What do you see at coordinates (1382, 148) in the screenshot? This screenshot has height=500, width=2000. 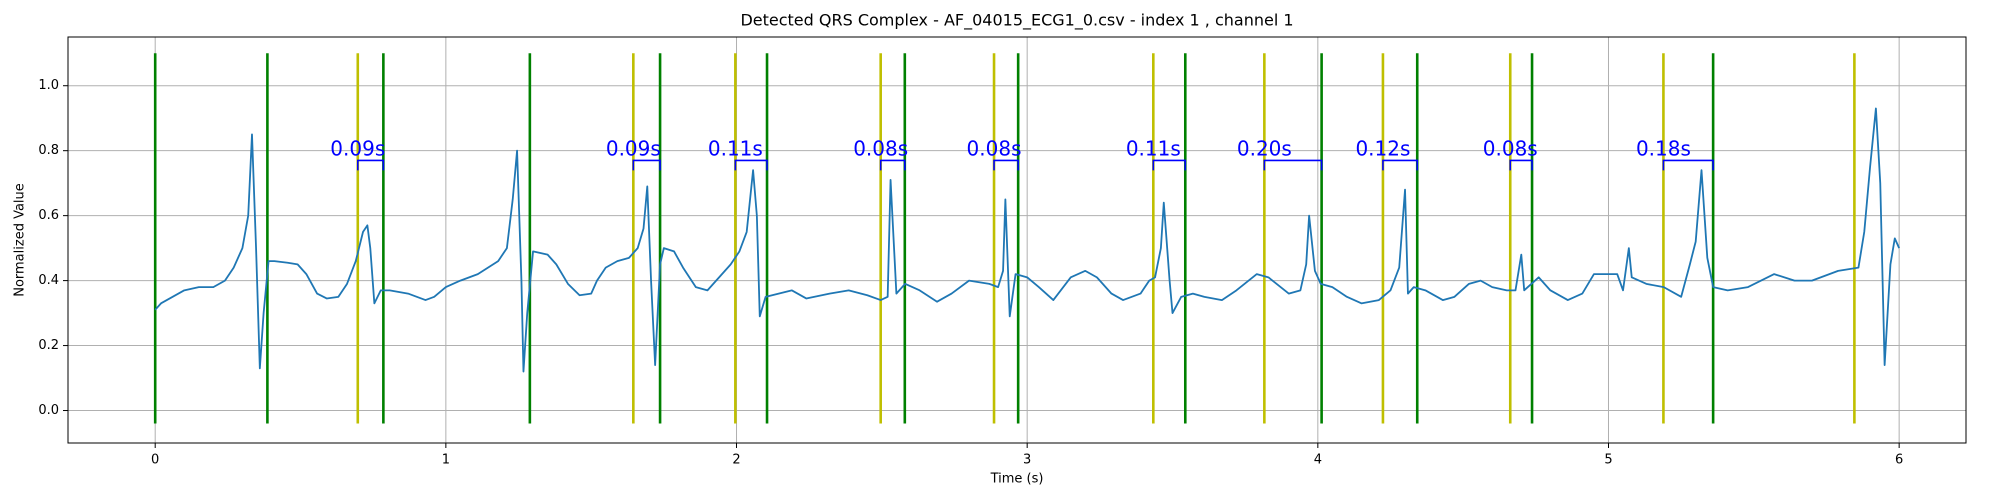 I see `duration-label: 0.12s` at bounding box center [1382, 148].